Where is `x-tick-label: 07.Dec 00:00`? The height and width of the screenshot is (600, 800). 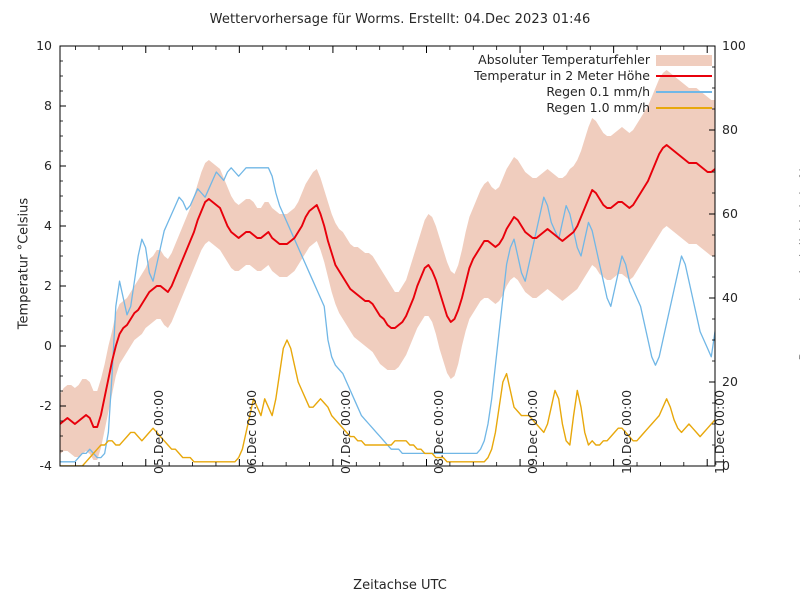 x-tick-label: 07.Dec 00:00 is located at coordinates (345, 431).